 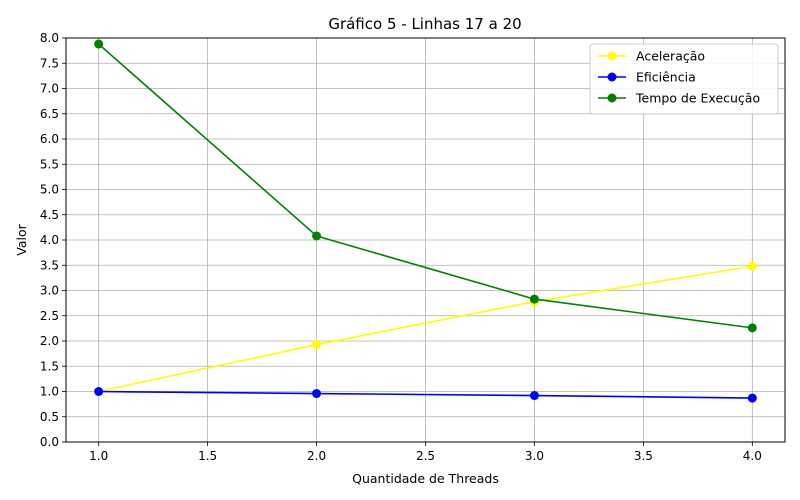 I want to click on y-tick-label: 2.0, so click(x=49, y=341).